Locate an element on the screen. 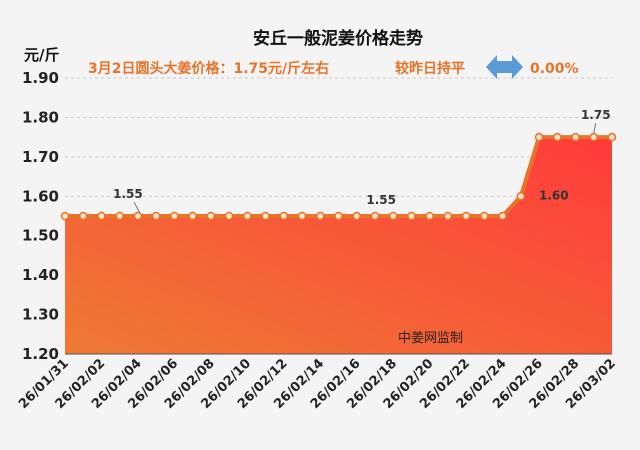 The width and height of the screenshot is (640, 450). y-tick-label: 1.70 is located at coordinates (40, 157).